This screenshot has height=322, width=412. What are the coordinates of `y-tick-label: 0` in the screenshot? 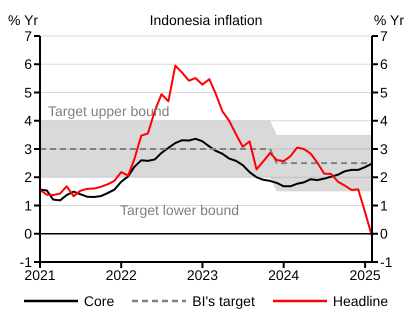 It's located at (28, 234).